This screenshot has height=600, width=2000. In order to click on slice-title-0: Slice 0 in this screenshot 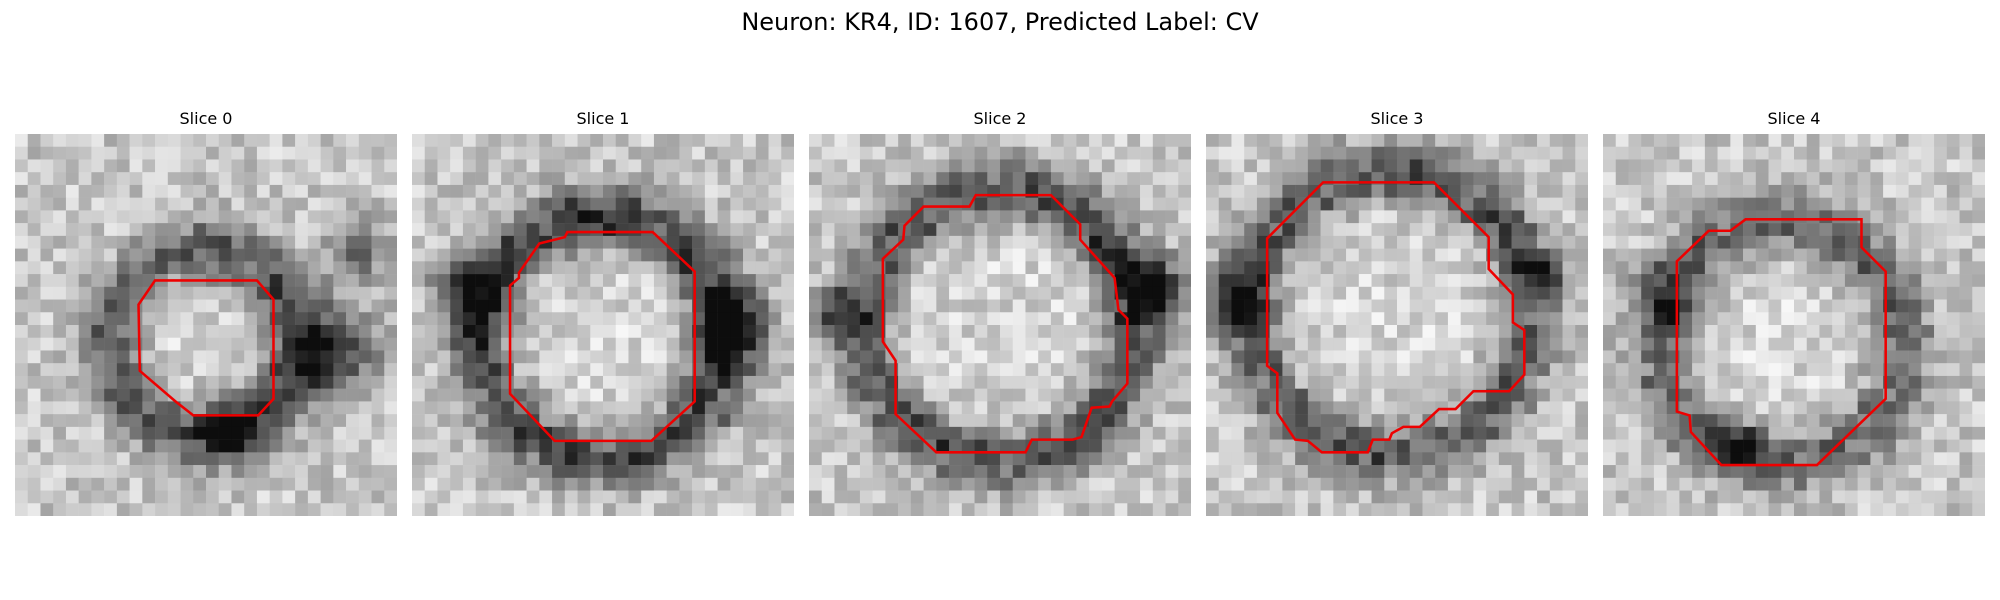, I will do `click(206, 118)`.